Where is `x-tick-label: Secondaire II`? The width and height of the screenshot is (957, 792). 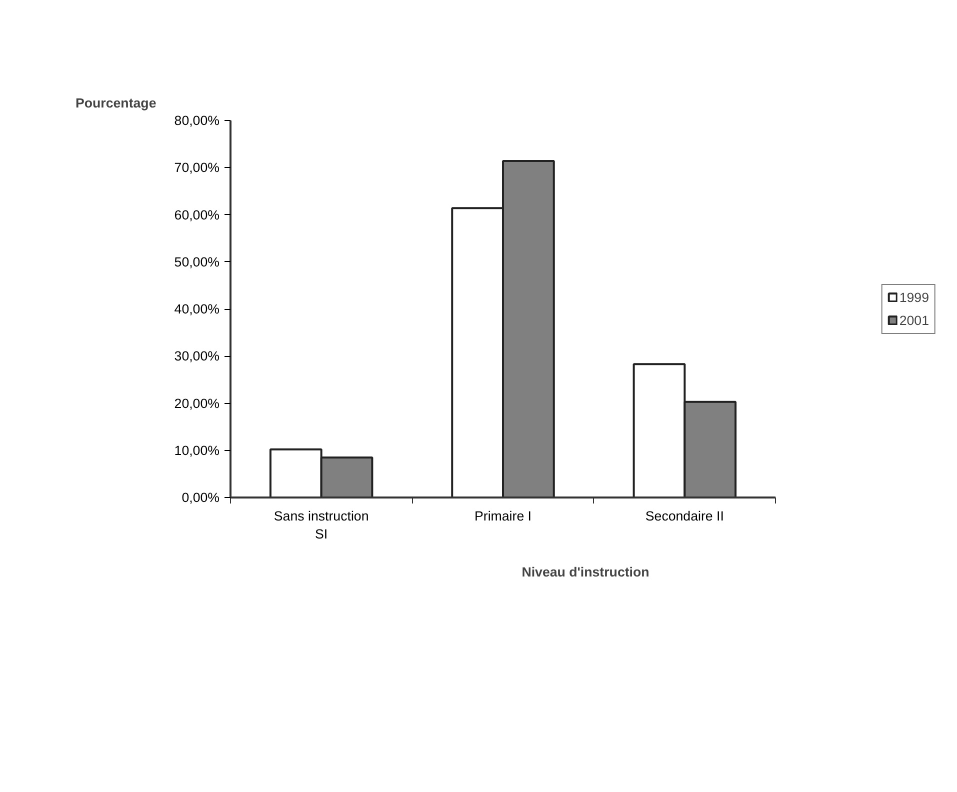
x-tick-label: Secondaire II is located at coordinates (684, 516).